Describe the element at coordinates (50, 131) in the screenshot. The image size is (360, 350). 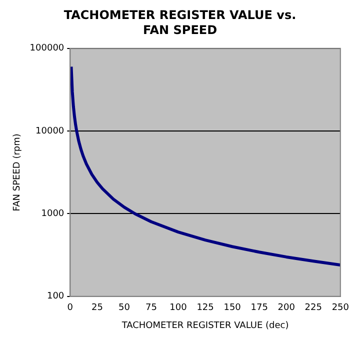
I see `y-tick-label: 10000` at that location.